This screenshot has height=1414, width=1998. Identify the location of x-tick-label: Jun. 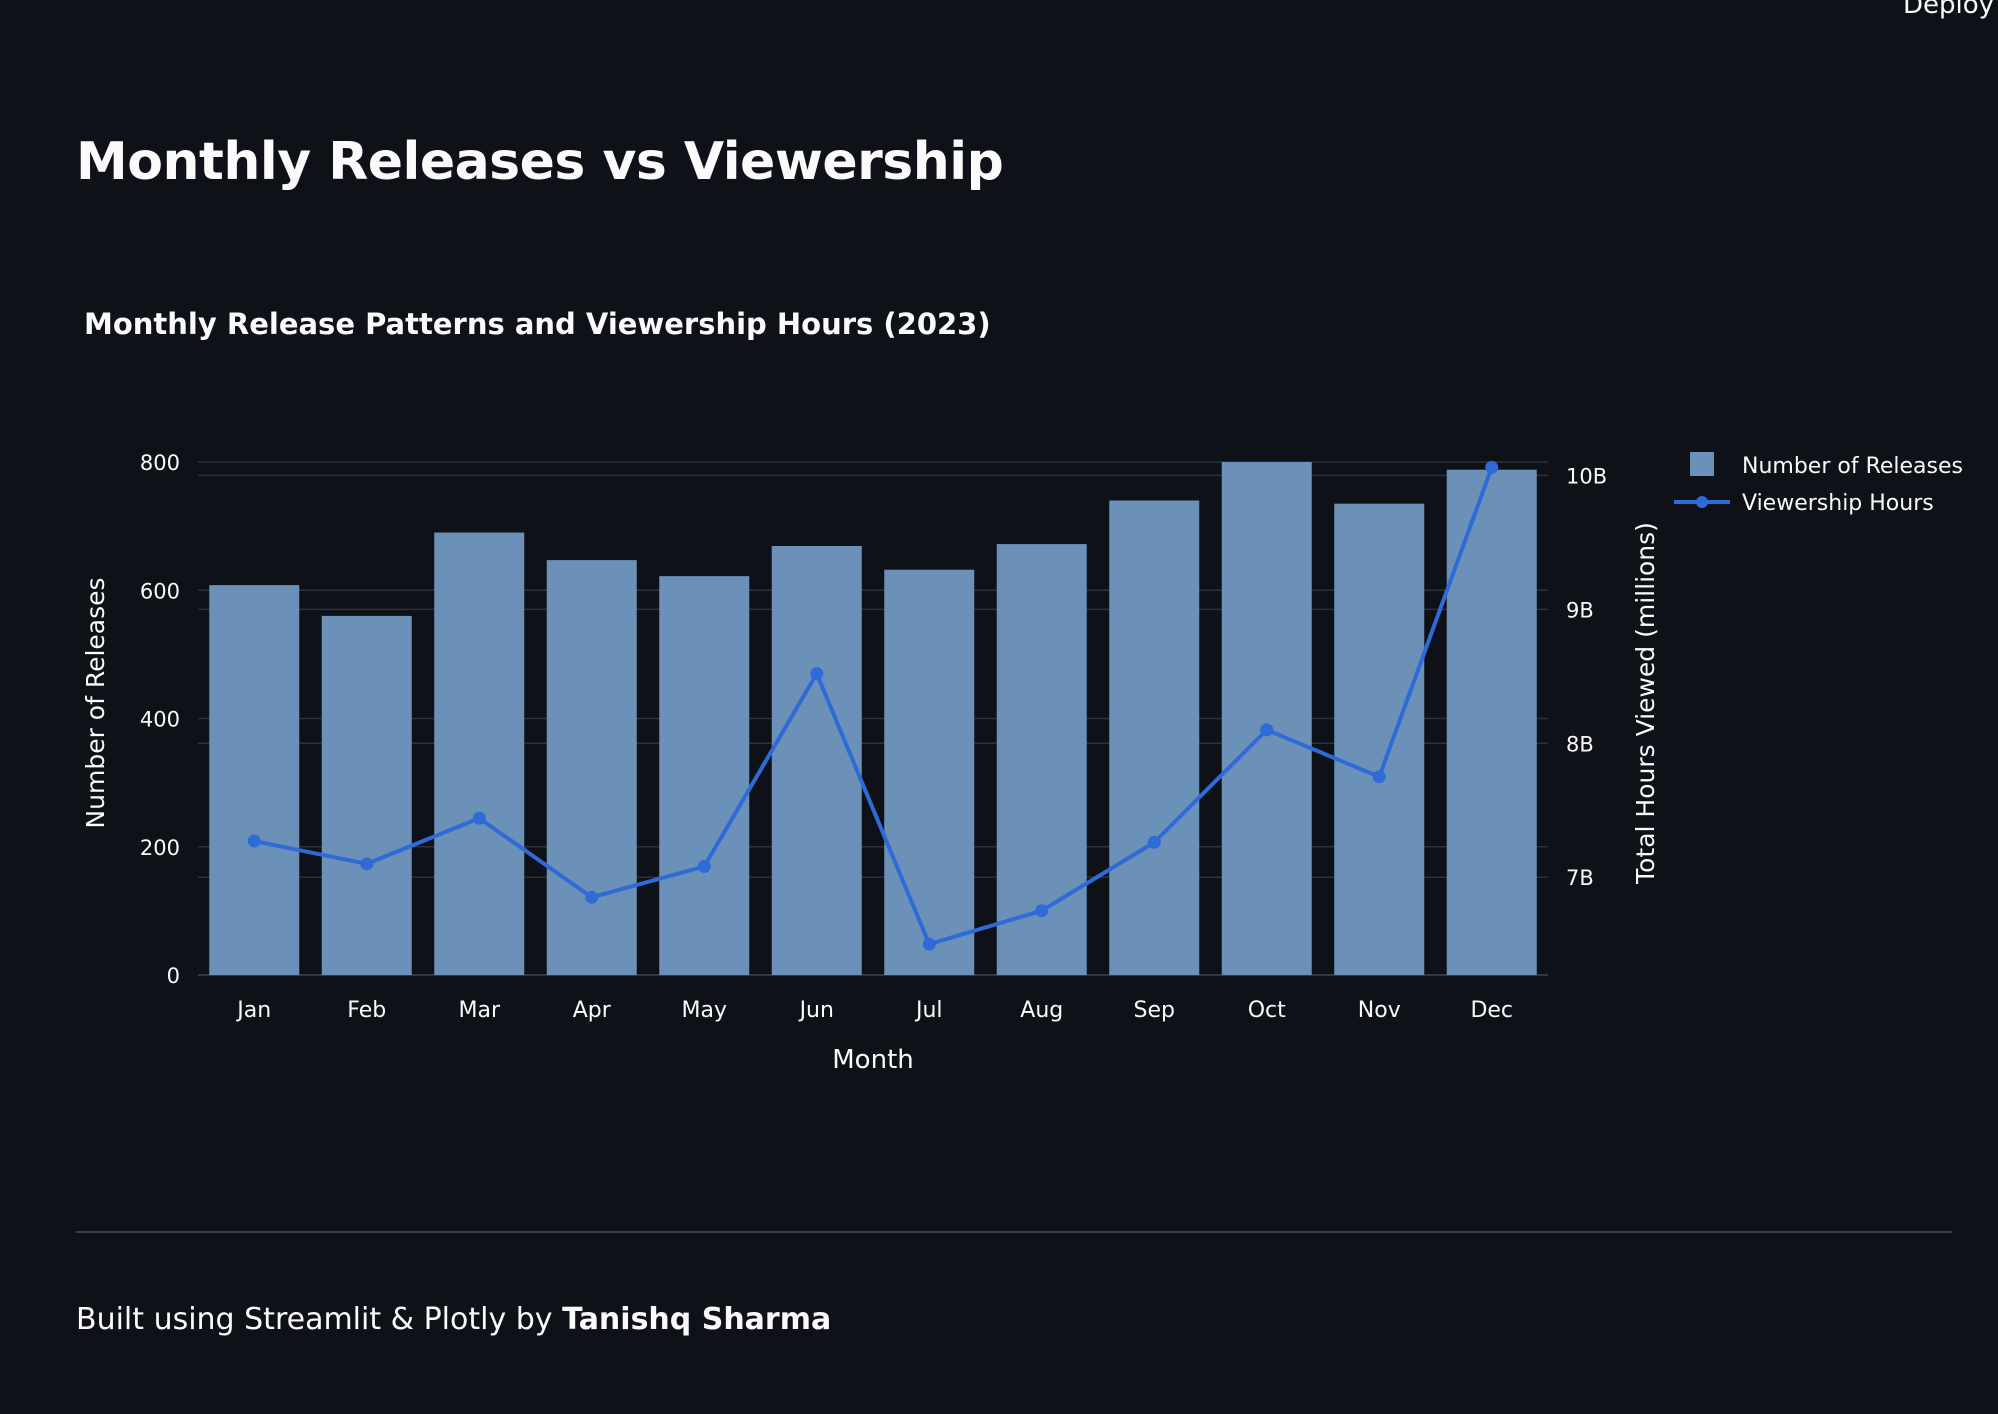
(816, 1010).